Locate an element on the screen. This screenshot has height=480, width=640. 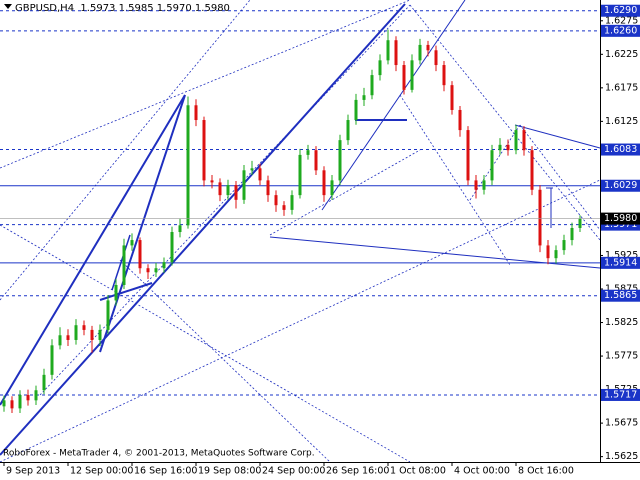
y-tick-label: 1.6125 is located at coordinates (621, 121).